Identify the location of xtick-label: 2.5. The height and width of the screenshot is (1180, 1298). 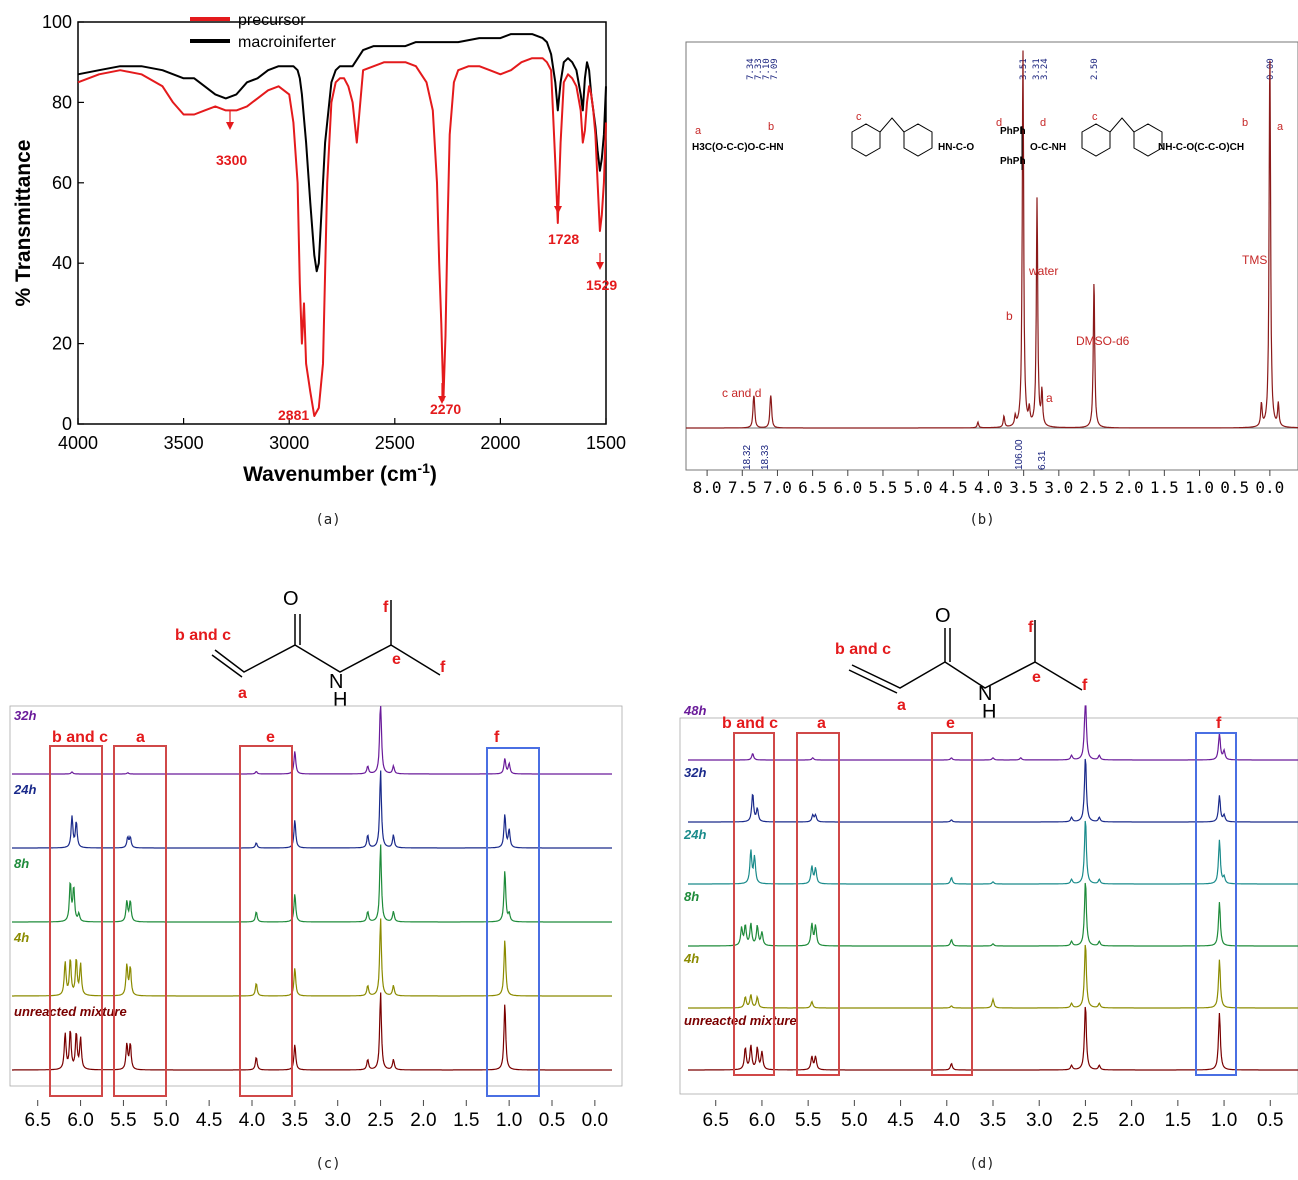
(380, 1120).